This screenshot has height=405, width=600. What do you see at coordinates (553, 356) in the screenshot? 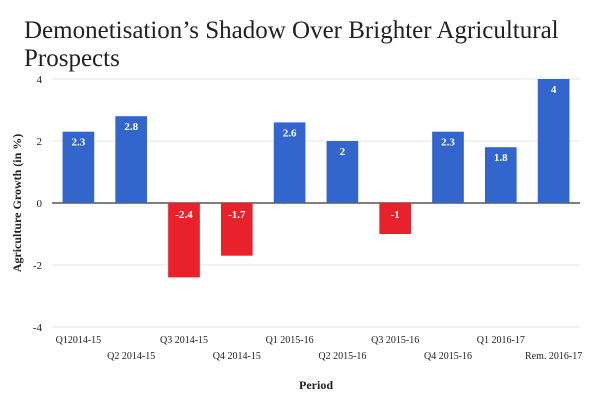
I see `x-tick-label: Rem. 2016-17` at bounding box center [553, 356].